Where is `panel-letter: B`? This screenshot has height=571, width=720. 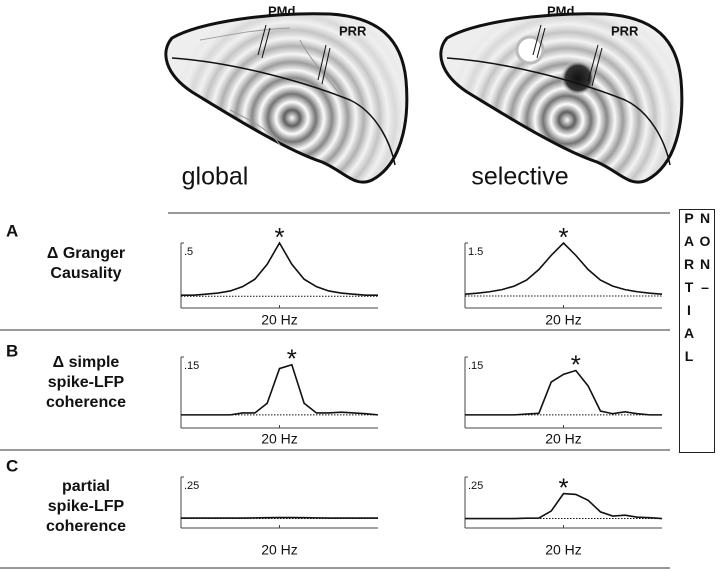 panel-letter: B is located at coordinates (12, 350).